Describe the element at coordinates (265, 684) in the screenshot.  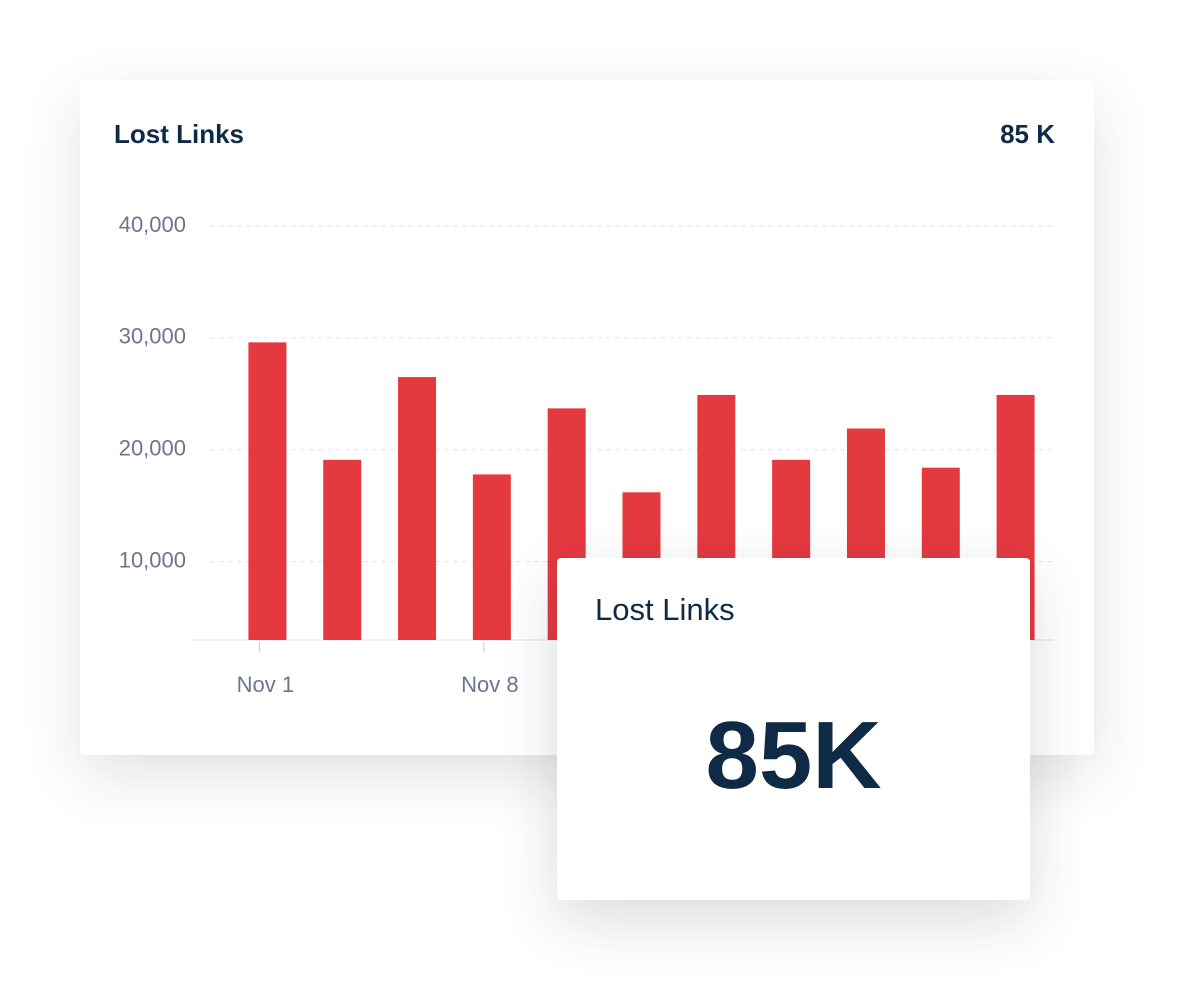
I see `x-tick-label: Nov 1` at that location.